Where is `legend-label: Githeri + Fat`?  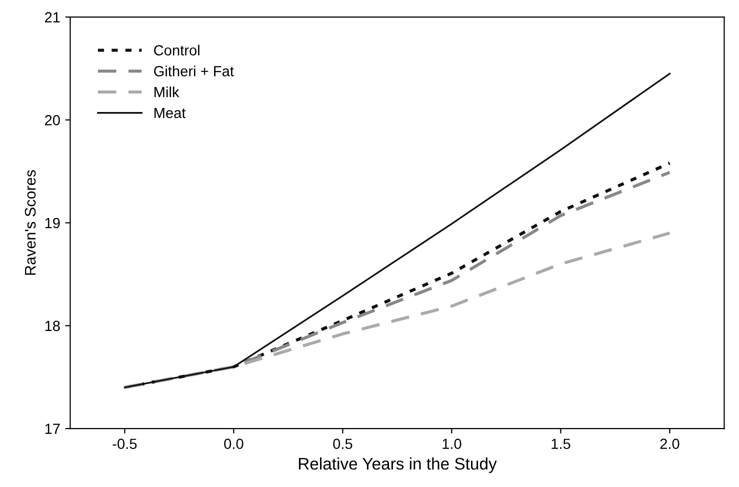
legend-label: Githeri + Fat is located at coordinates (194, 71).